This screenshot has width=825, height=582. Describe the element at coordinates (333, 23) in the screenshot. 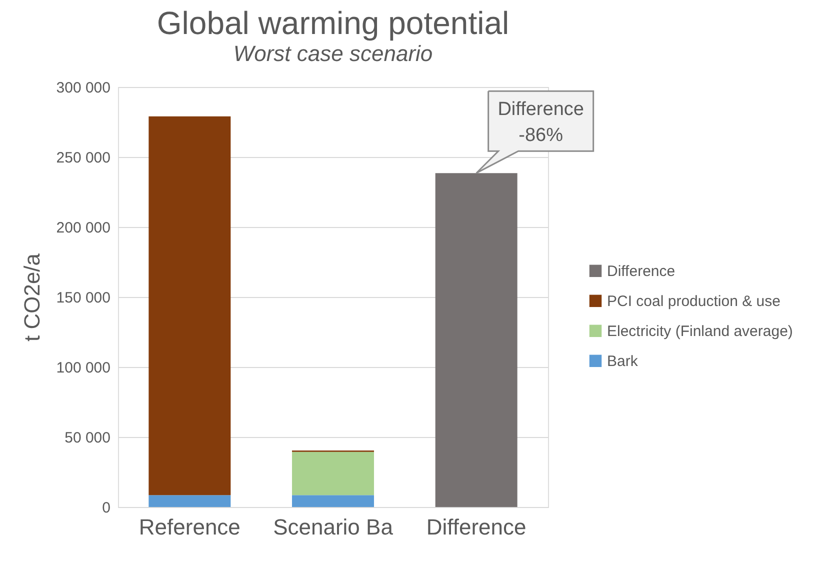

I see `chart-title: Global warming potential` at that location.